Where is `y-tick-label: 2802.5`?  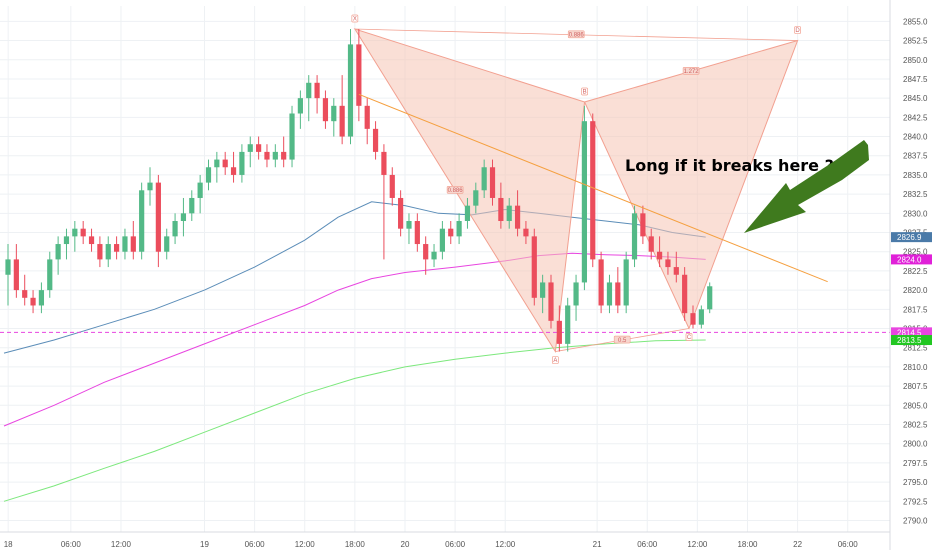
y-tick-label: 2802.5 is located at coordinates (915, 424).